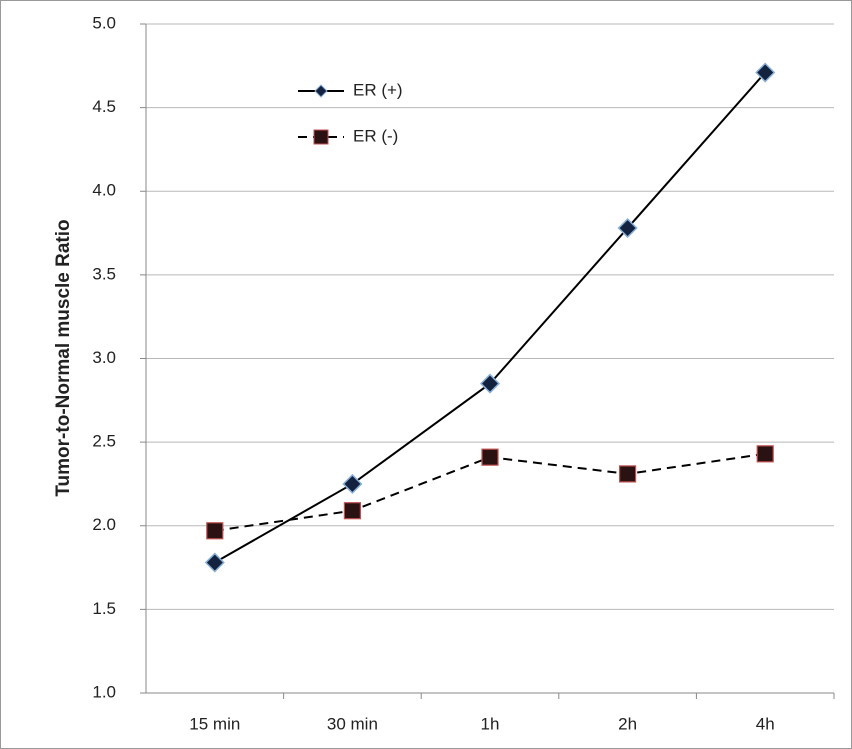  Describe the element at coordinates (378, 89) in the screenshot. I see `legend-label: ER (+)` at that location.